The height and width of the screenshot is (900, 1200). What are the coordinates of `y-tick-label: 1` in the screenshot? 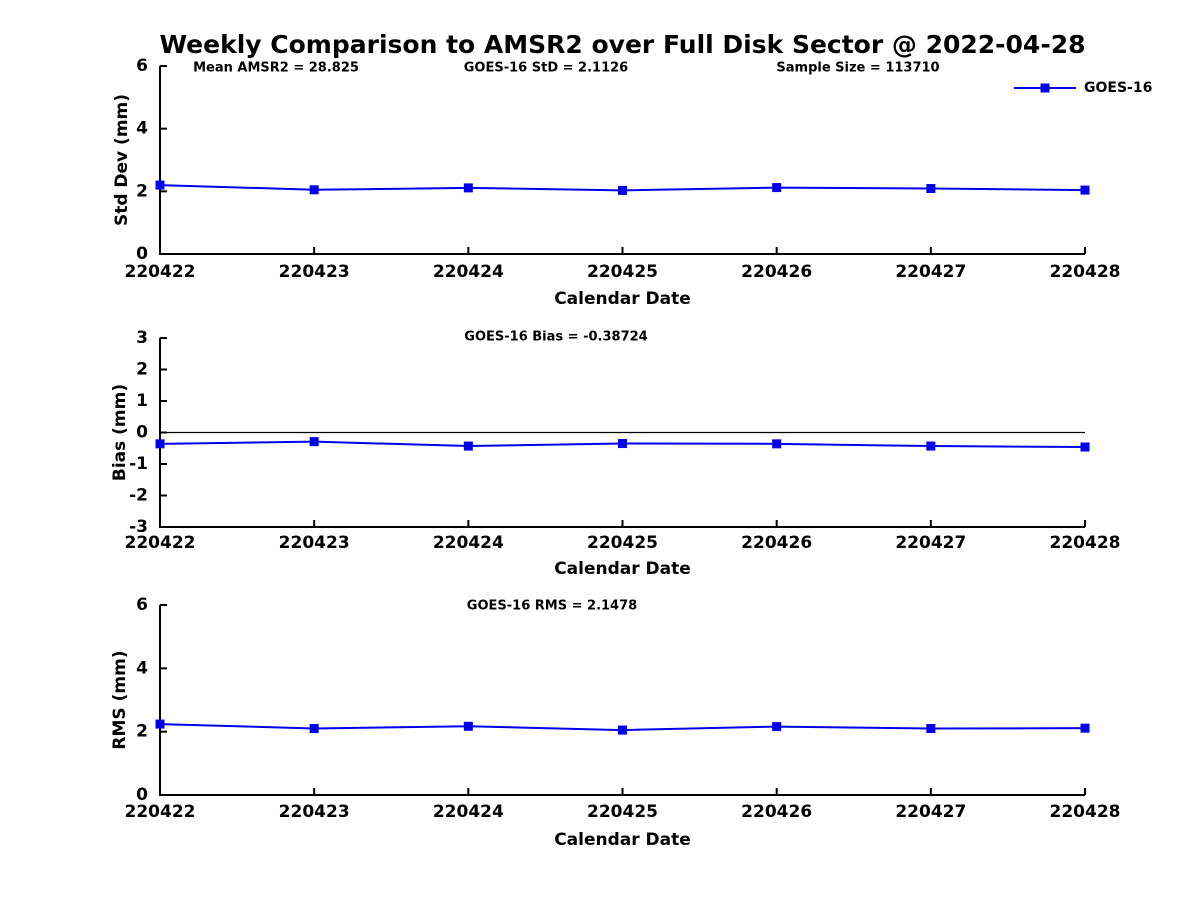 It's located at (142, 401).